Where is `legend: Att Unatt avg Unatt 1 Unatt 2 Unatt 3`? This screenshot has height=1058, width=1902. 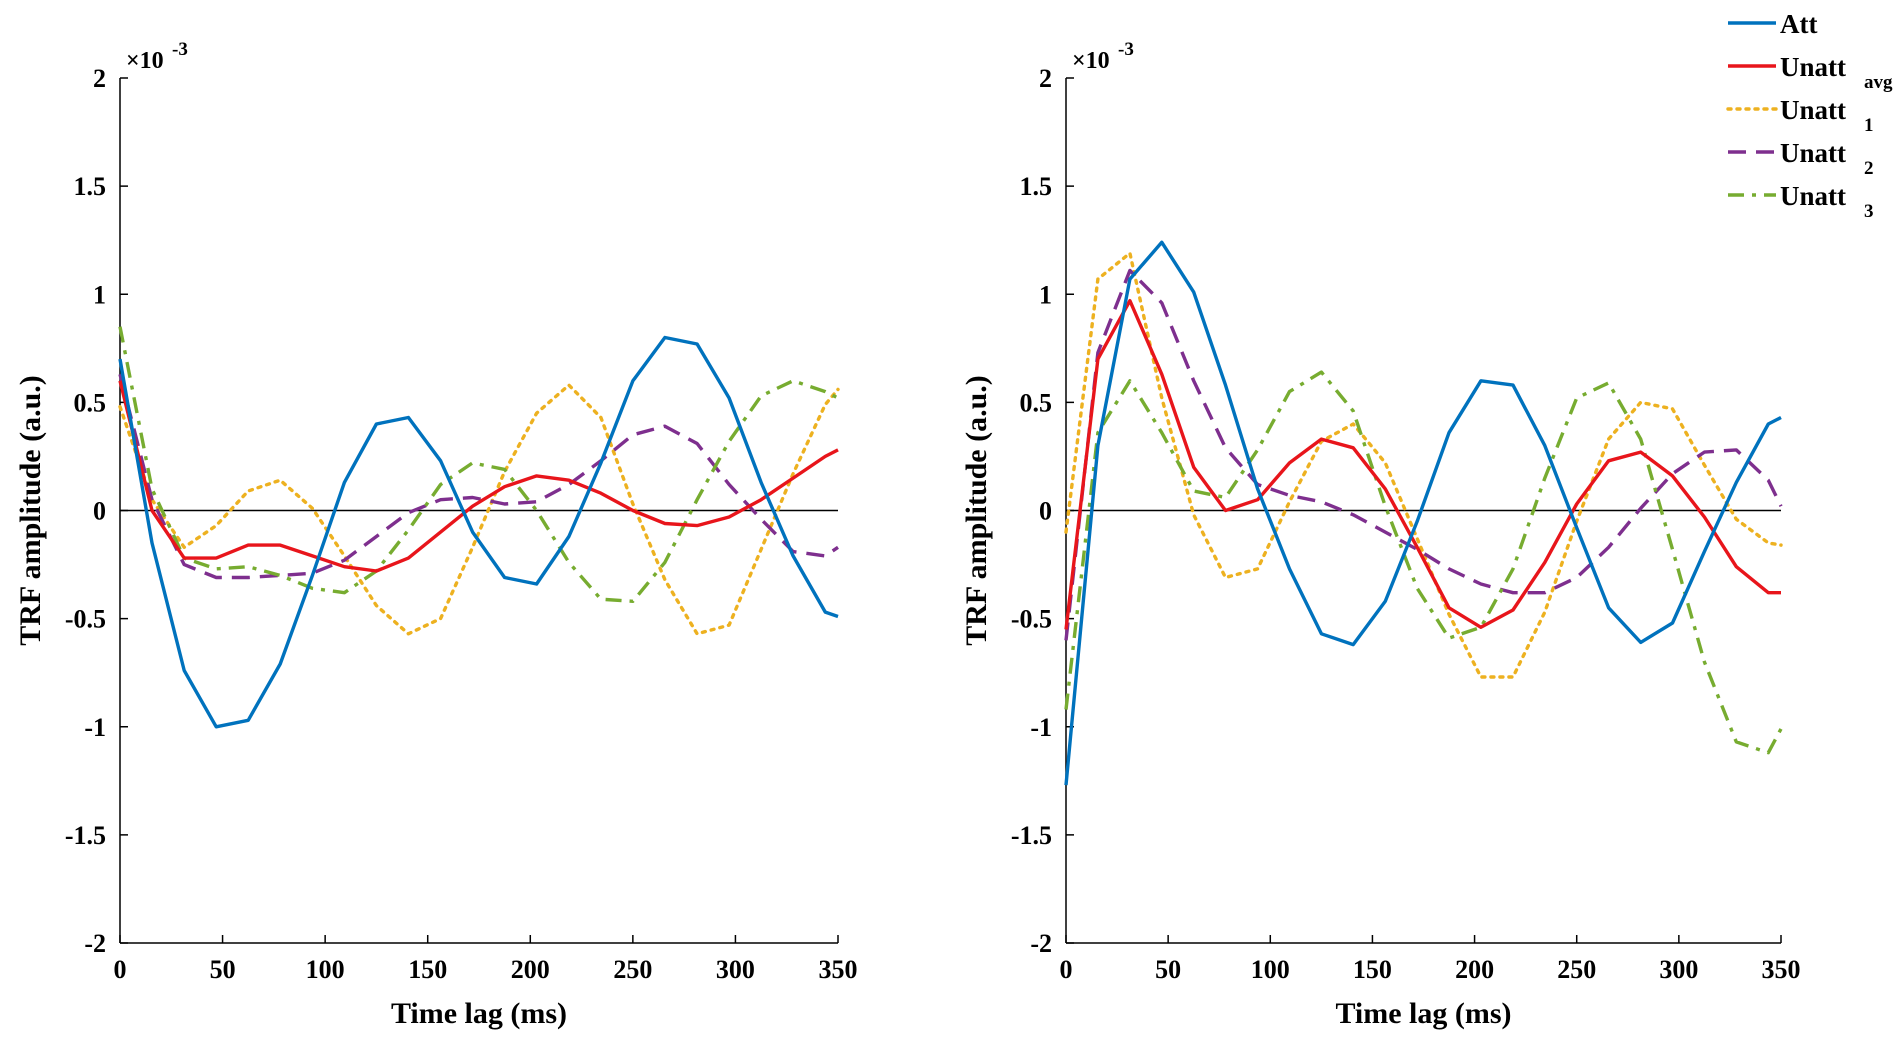
legend: Att Unatt avg Unatt 1 Unatt 2 Unatt 3 is located at coordinates (1809, 115).